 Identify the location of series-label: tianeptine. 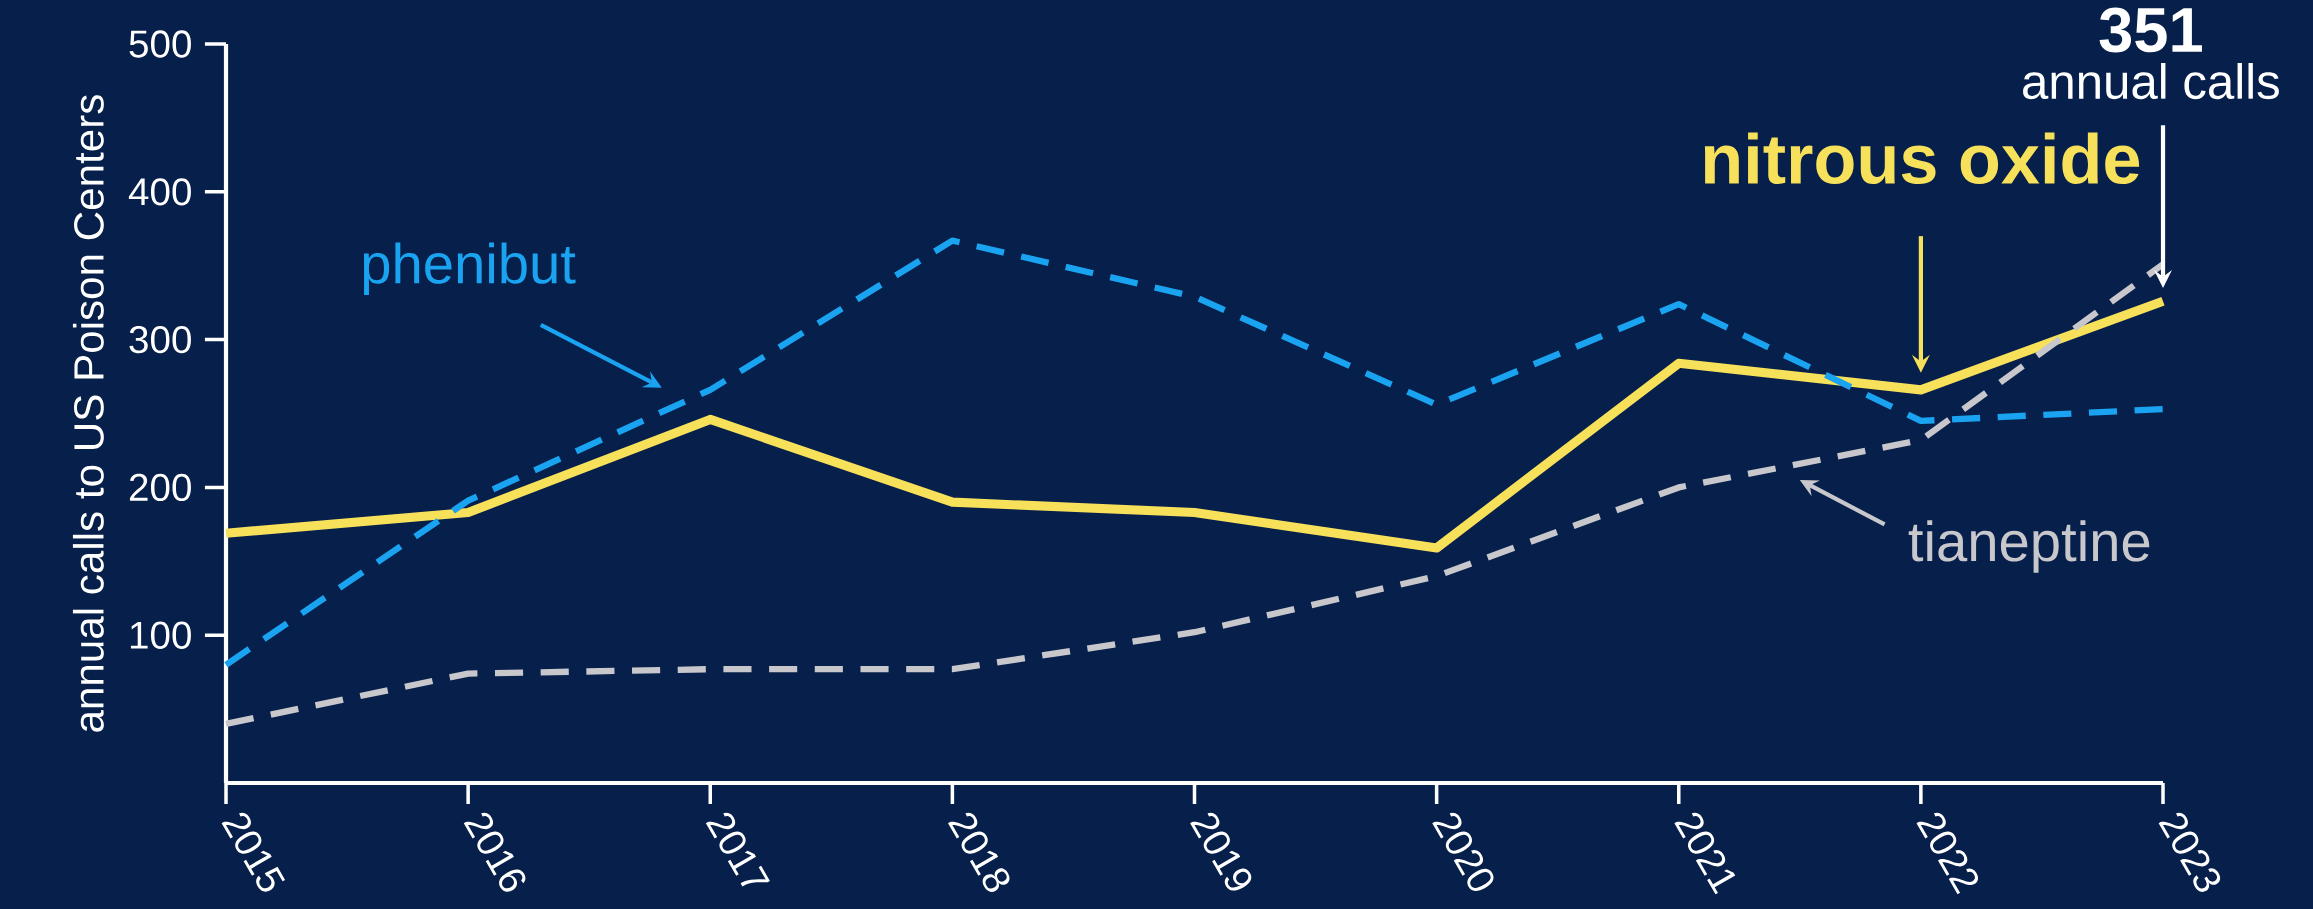
(2029, 546).